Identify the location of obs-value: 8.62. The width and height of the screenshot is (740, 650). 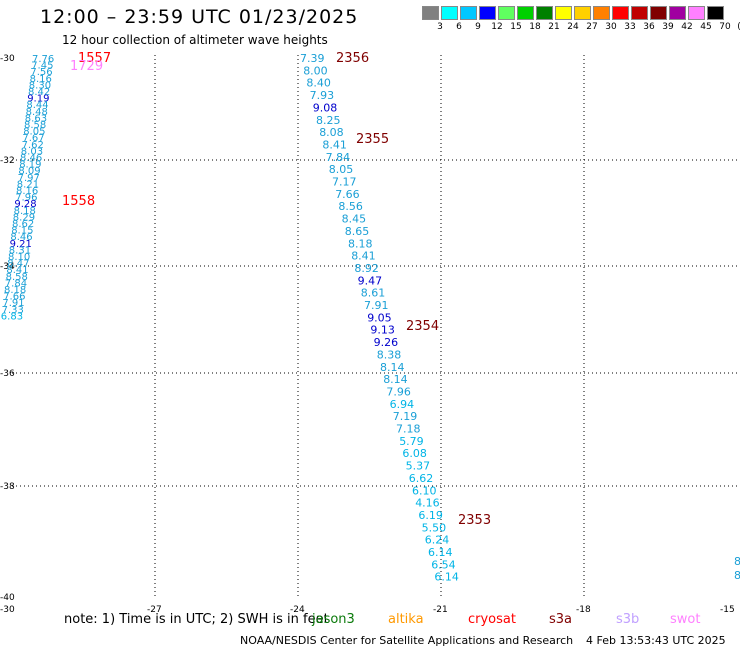
(23, 224).